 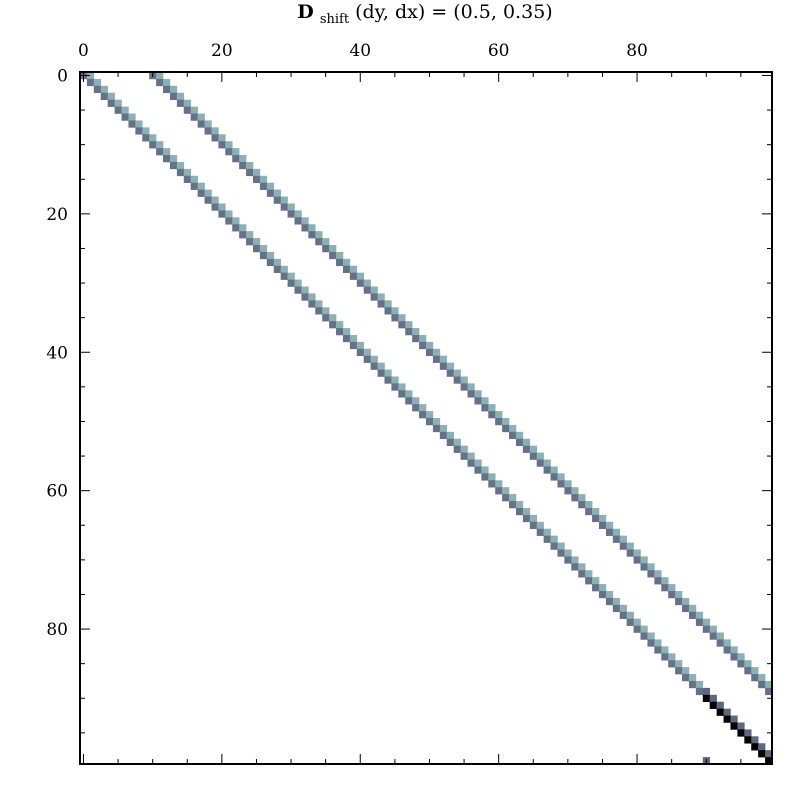 What do you see at coordinates (83, 51) in the screenshot?
I see `x-tick-label: 0` at bounding box center [83, 51].